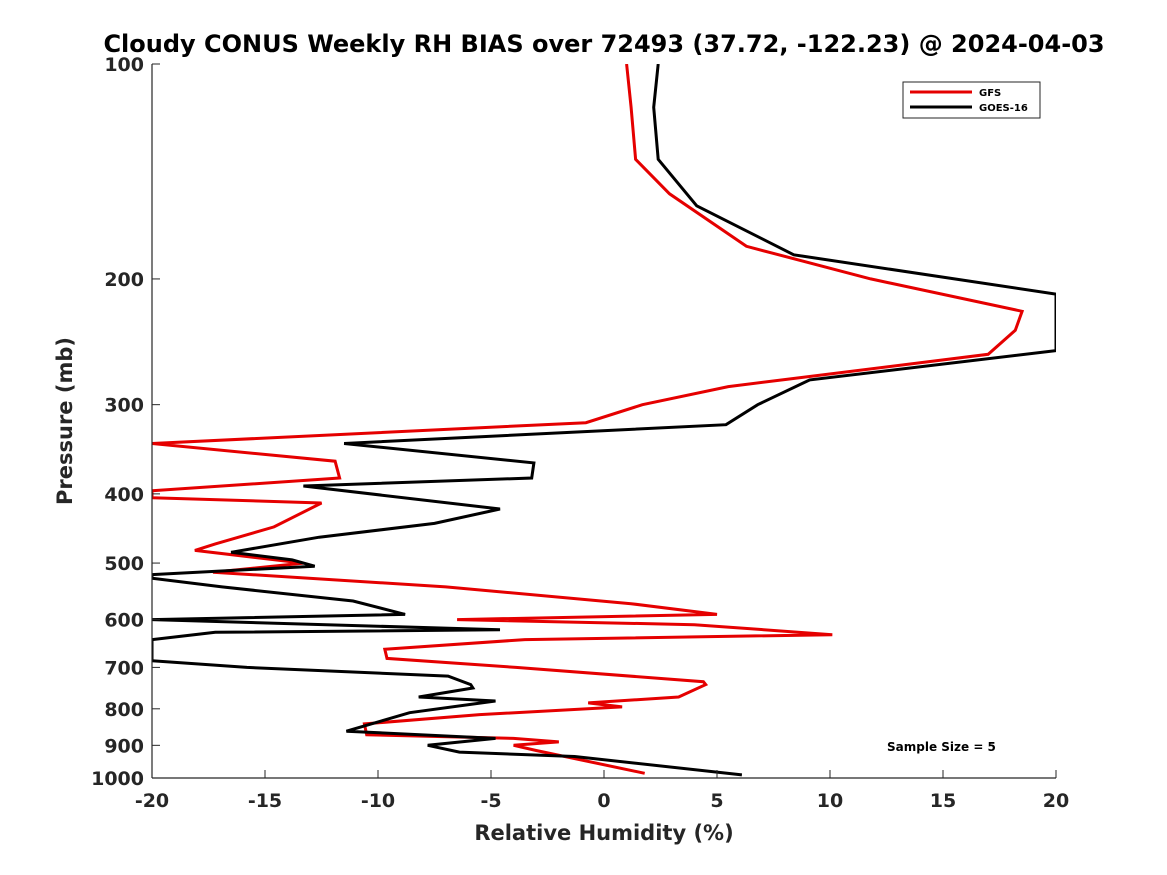 Image resolution: width=1167 pixels, height=875 pixels. What do you see at coordinates (603, 801) in the screenshot?
I see `x-tick-label: 0` at bounding box center [603, 801].